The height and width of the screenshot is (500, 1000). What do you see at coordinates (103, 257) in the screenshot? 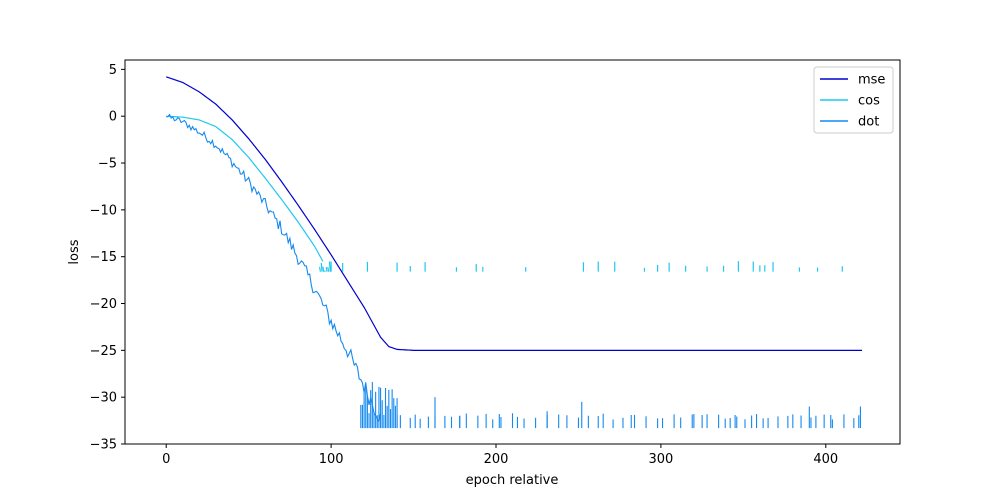
I see `y-tick-label: −15` at bounding box center [103, 257].